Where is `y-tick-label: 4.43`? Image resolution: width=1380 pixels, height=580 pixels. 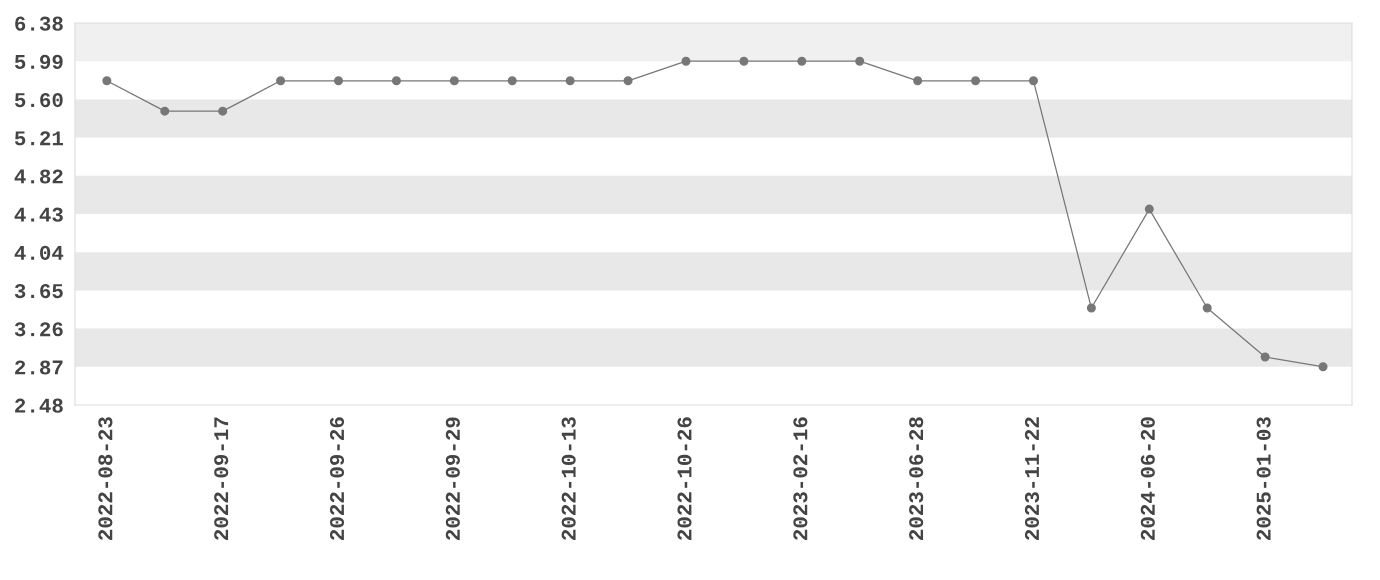 y-tick-label: 4.43 is located at coordinates (38, 214).